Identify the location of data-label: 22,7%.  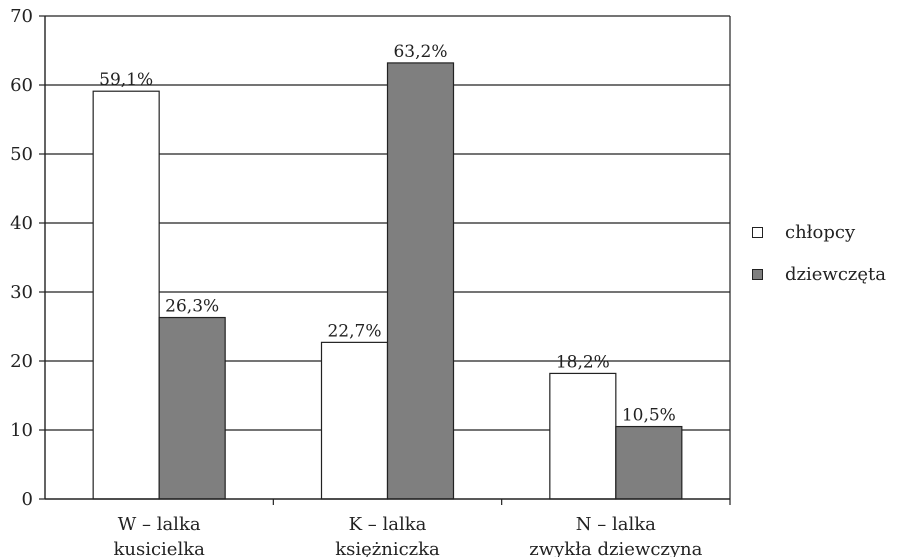
(354, 331).